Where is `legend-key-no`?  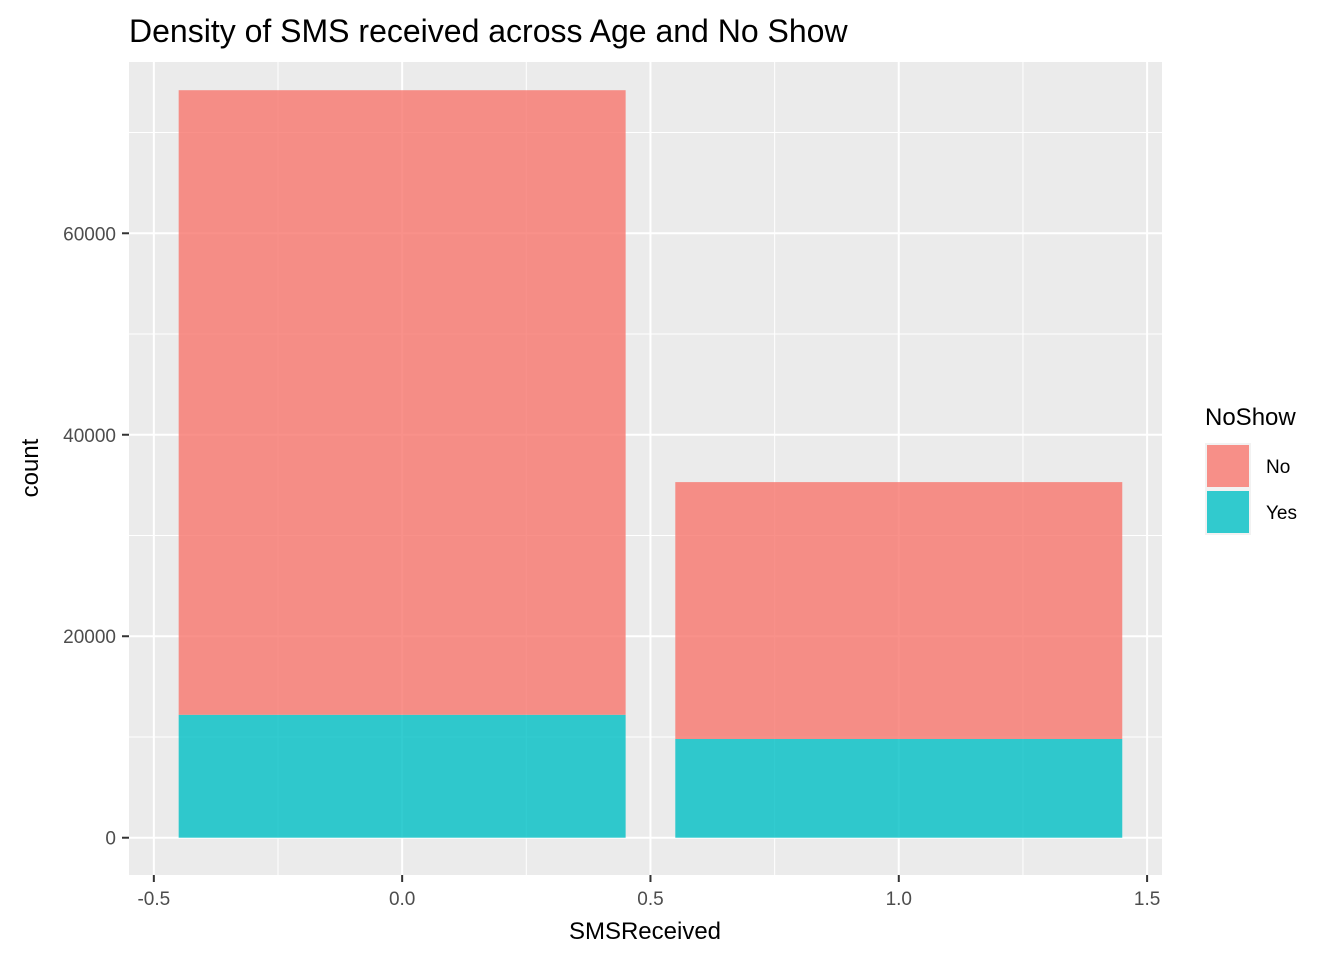
legend-key-no is located at coordinates (1228, 466).